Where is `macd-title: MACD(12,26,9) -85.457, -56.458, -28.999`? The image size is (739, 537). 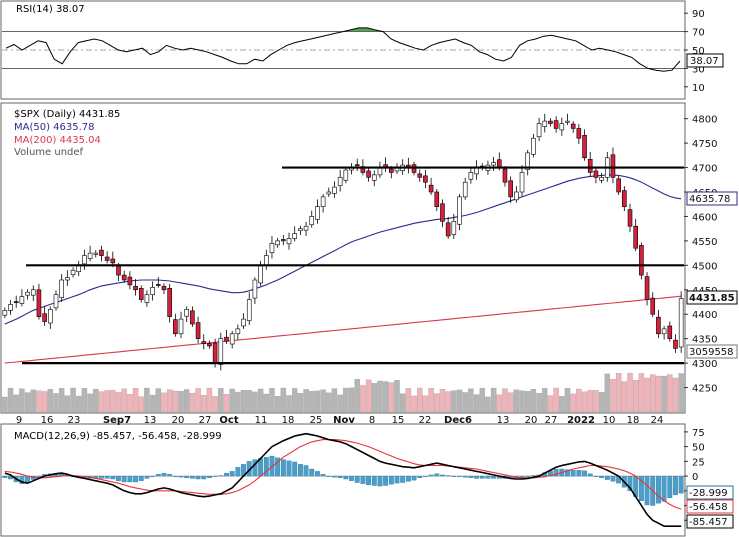 macd-title: MACD(12,26,9) -85.457, -56.458, -28.999 is located at coordinates (118, 436).